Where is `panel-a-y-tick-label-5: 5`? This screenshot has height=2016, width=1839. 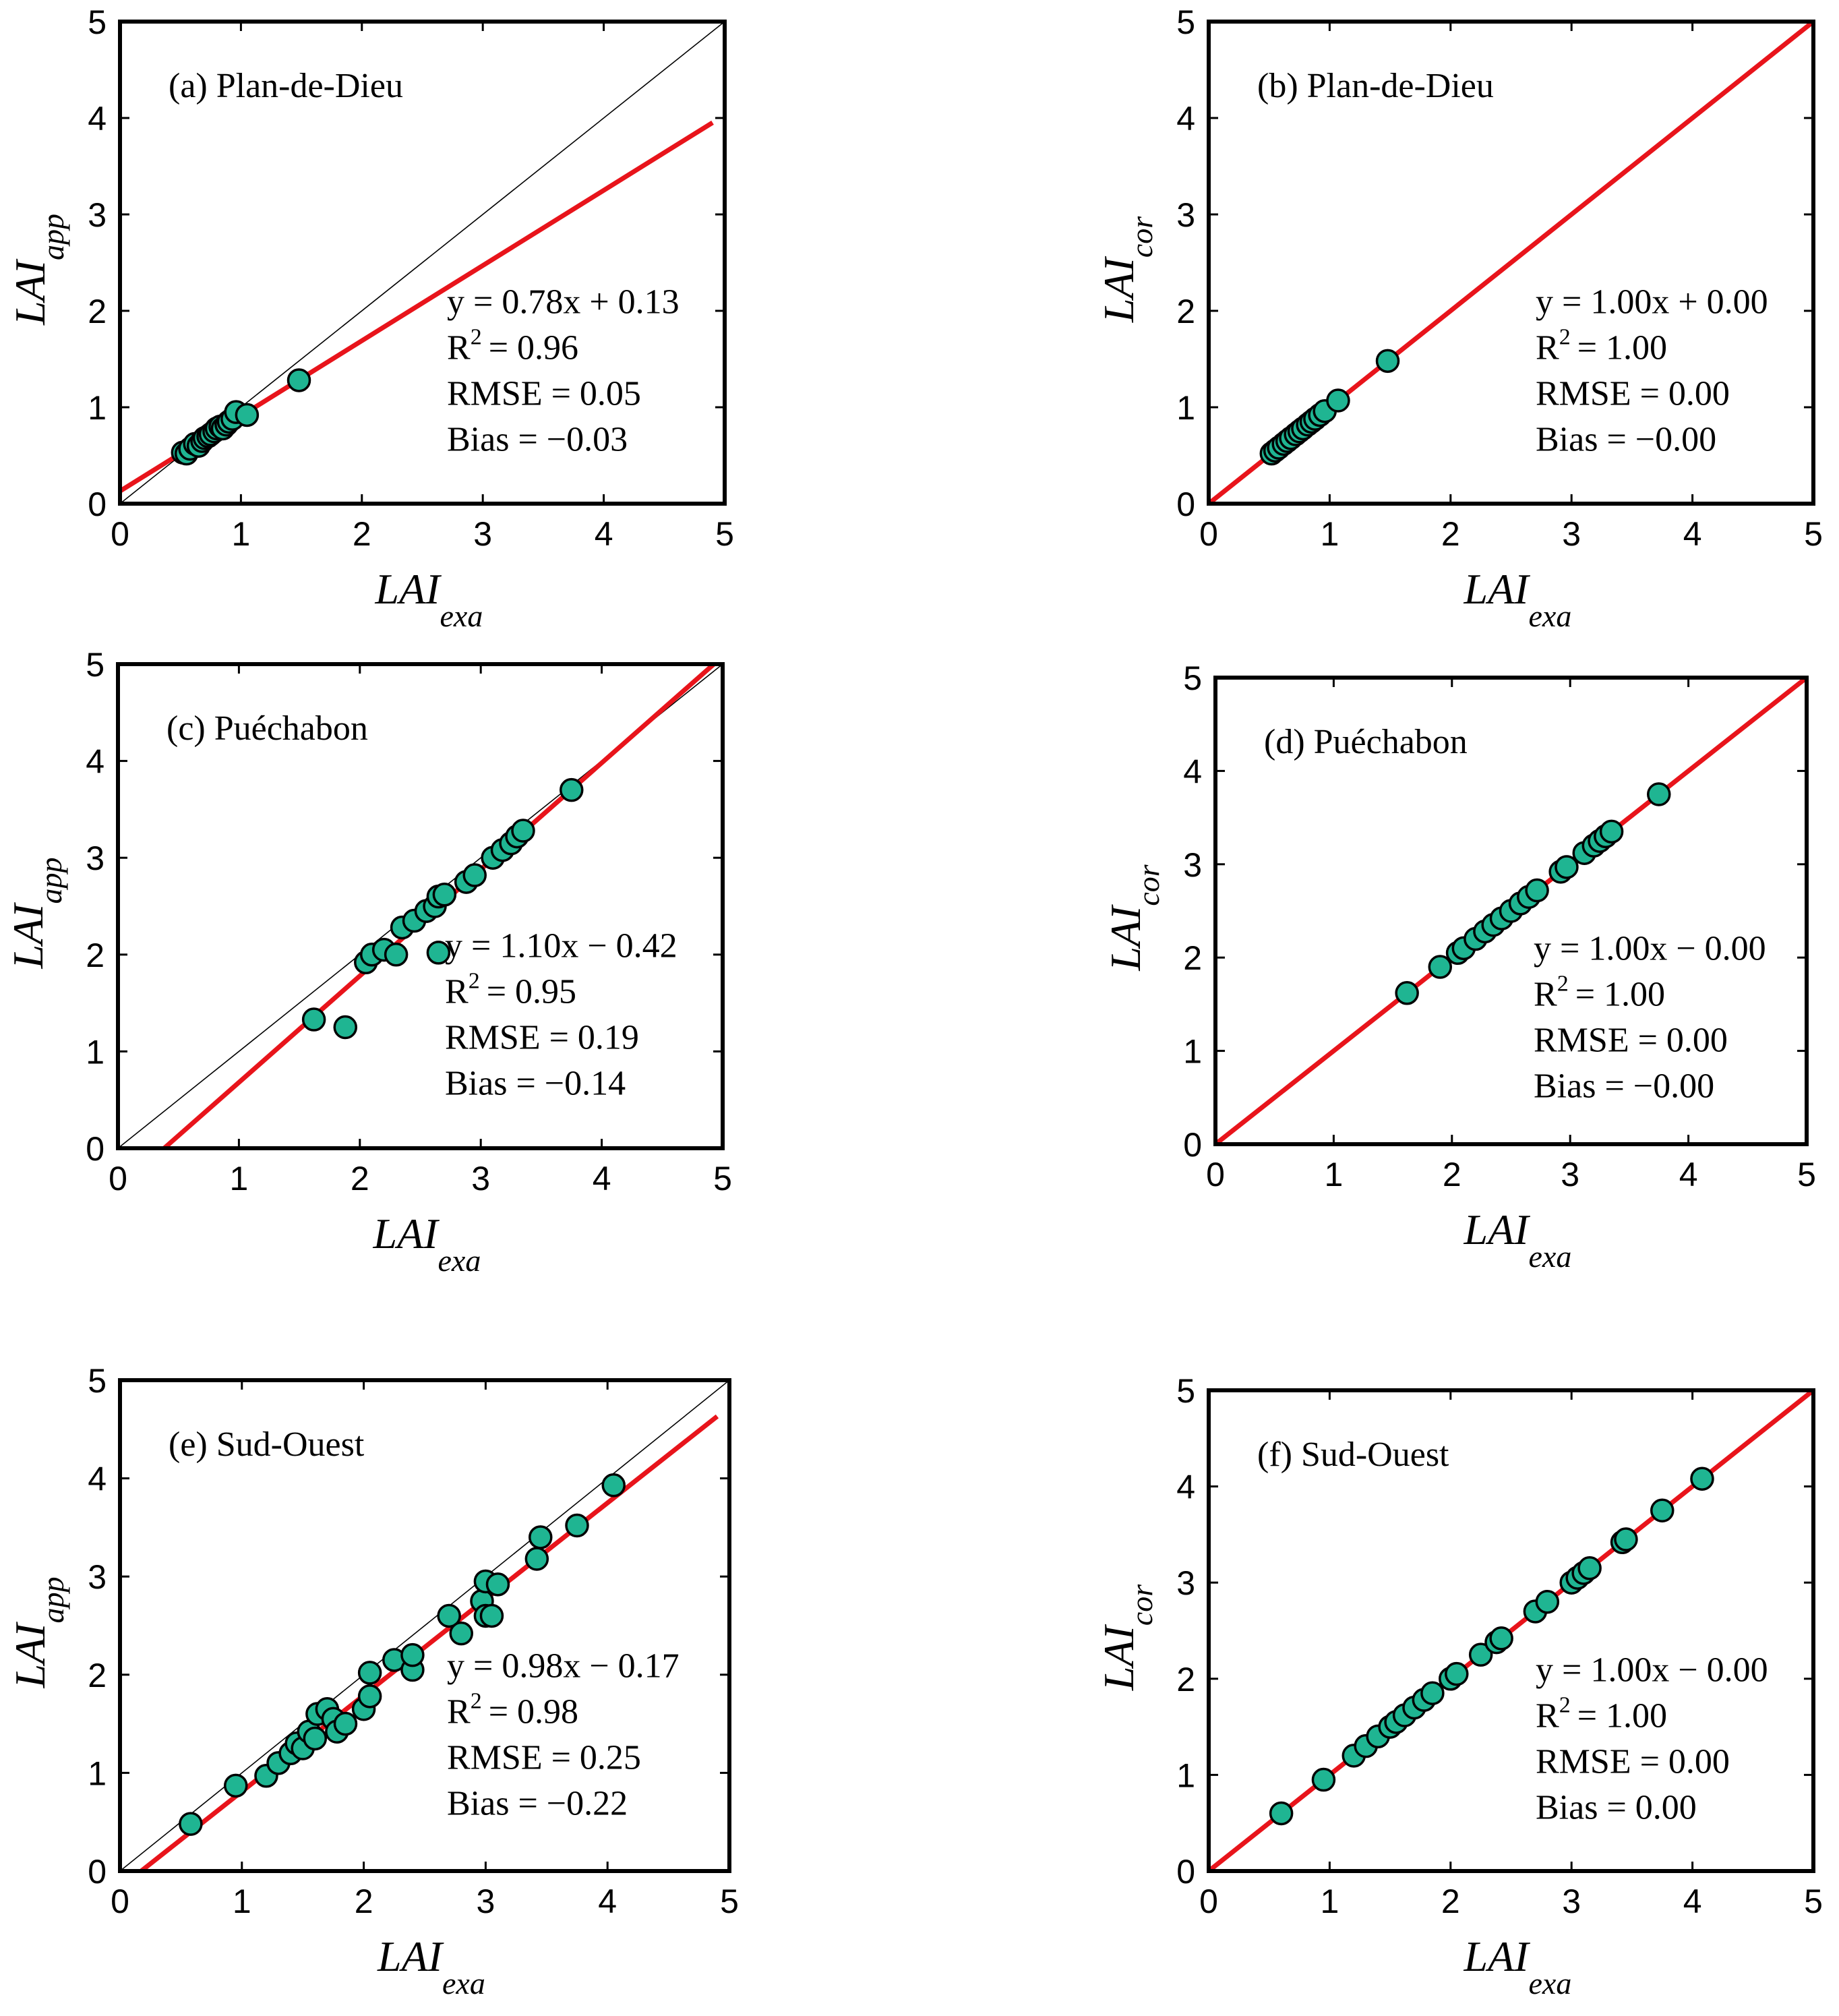 panel-a-y-tick-label-5: 5 is located at coordinates (97, 22).